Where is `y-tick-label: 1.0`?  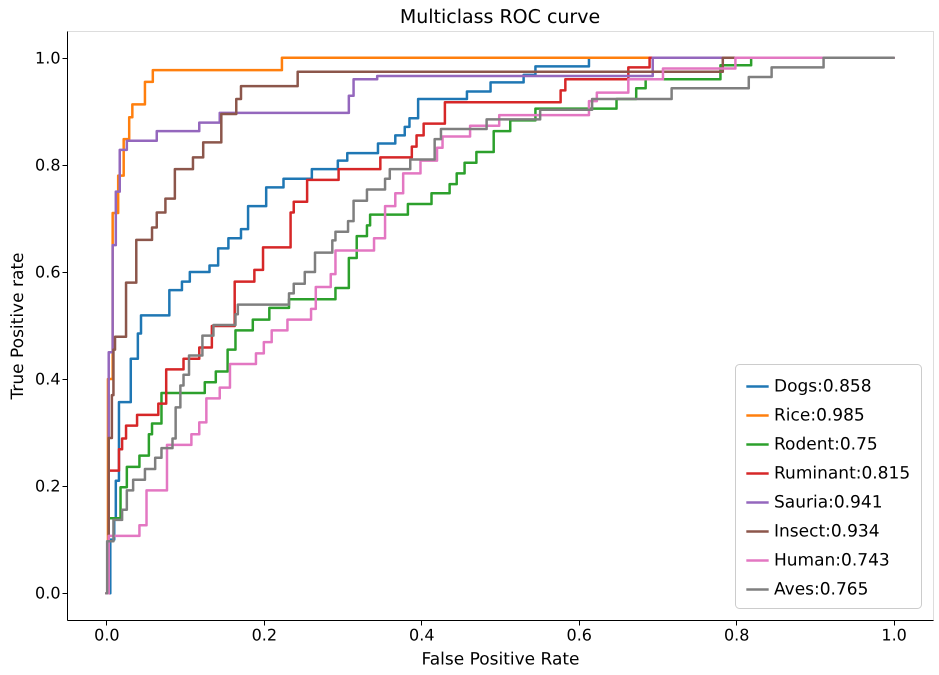
y-tick-label: 1.0 is located at coordinates (47, 58).